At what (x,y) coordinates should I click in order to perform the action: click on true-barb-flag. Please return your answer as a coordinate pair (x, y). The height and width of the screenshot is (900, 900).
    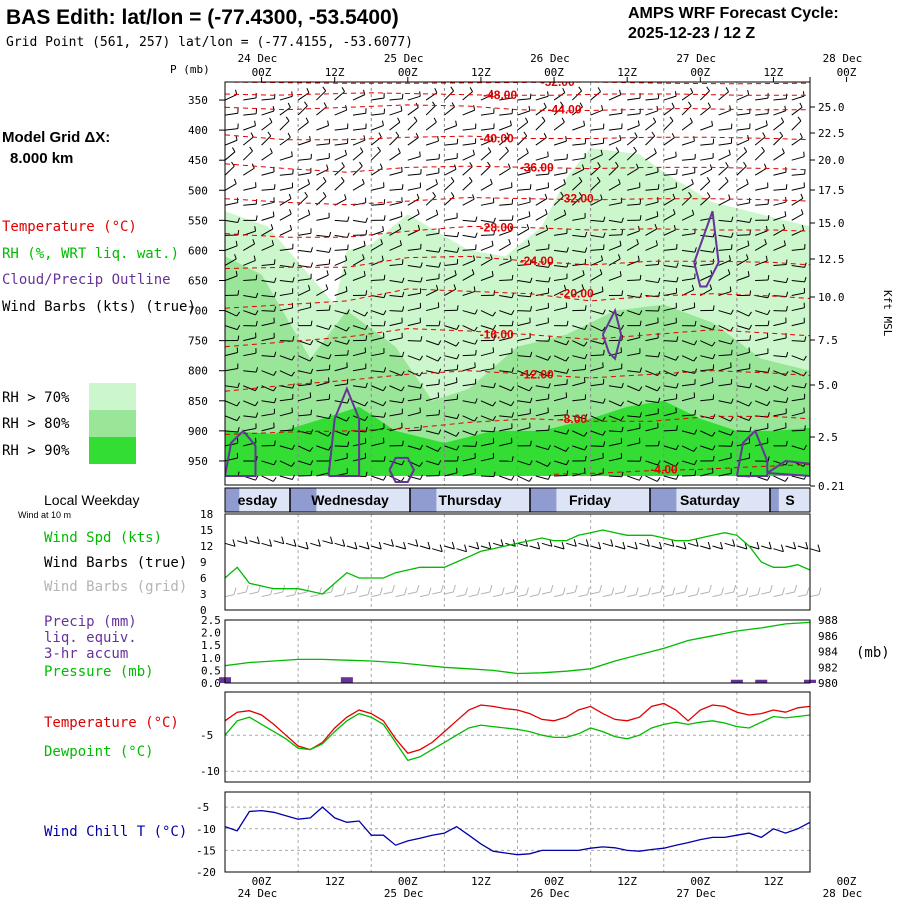
    Looking at the image, I should click on (466, 548).